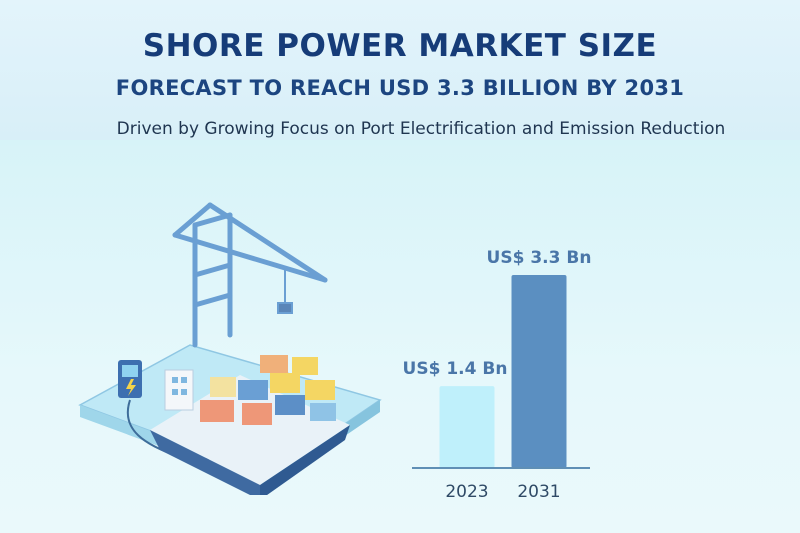  I want to click on data-label-2023: US$ 1.4 Bn, so click(455, 369).